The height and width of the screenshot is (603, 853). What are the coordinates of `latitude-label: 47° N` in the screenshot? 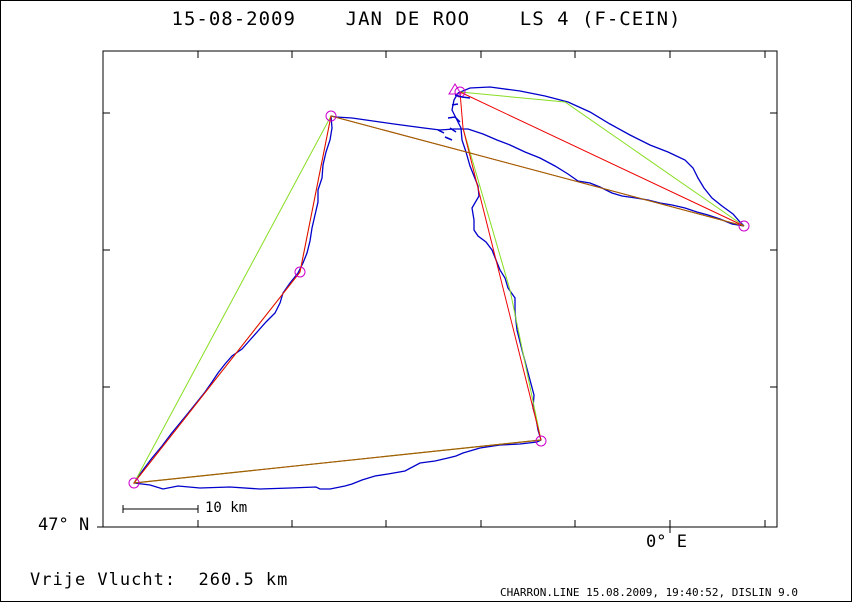 It's located at (64, 525).